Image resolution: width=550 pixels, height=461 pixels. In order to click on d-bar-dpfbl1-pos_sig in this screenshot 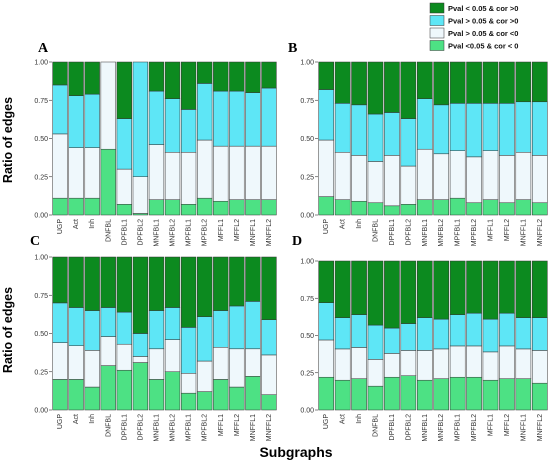, I will do `click(392, 294)`.